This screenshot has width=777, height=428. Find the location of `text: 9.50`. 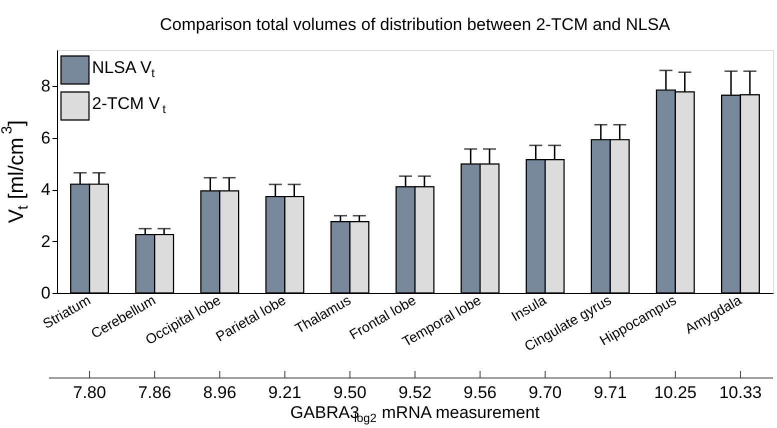

text: 9.50 is located at coordinates (349, 392).